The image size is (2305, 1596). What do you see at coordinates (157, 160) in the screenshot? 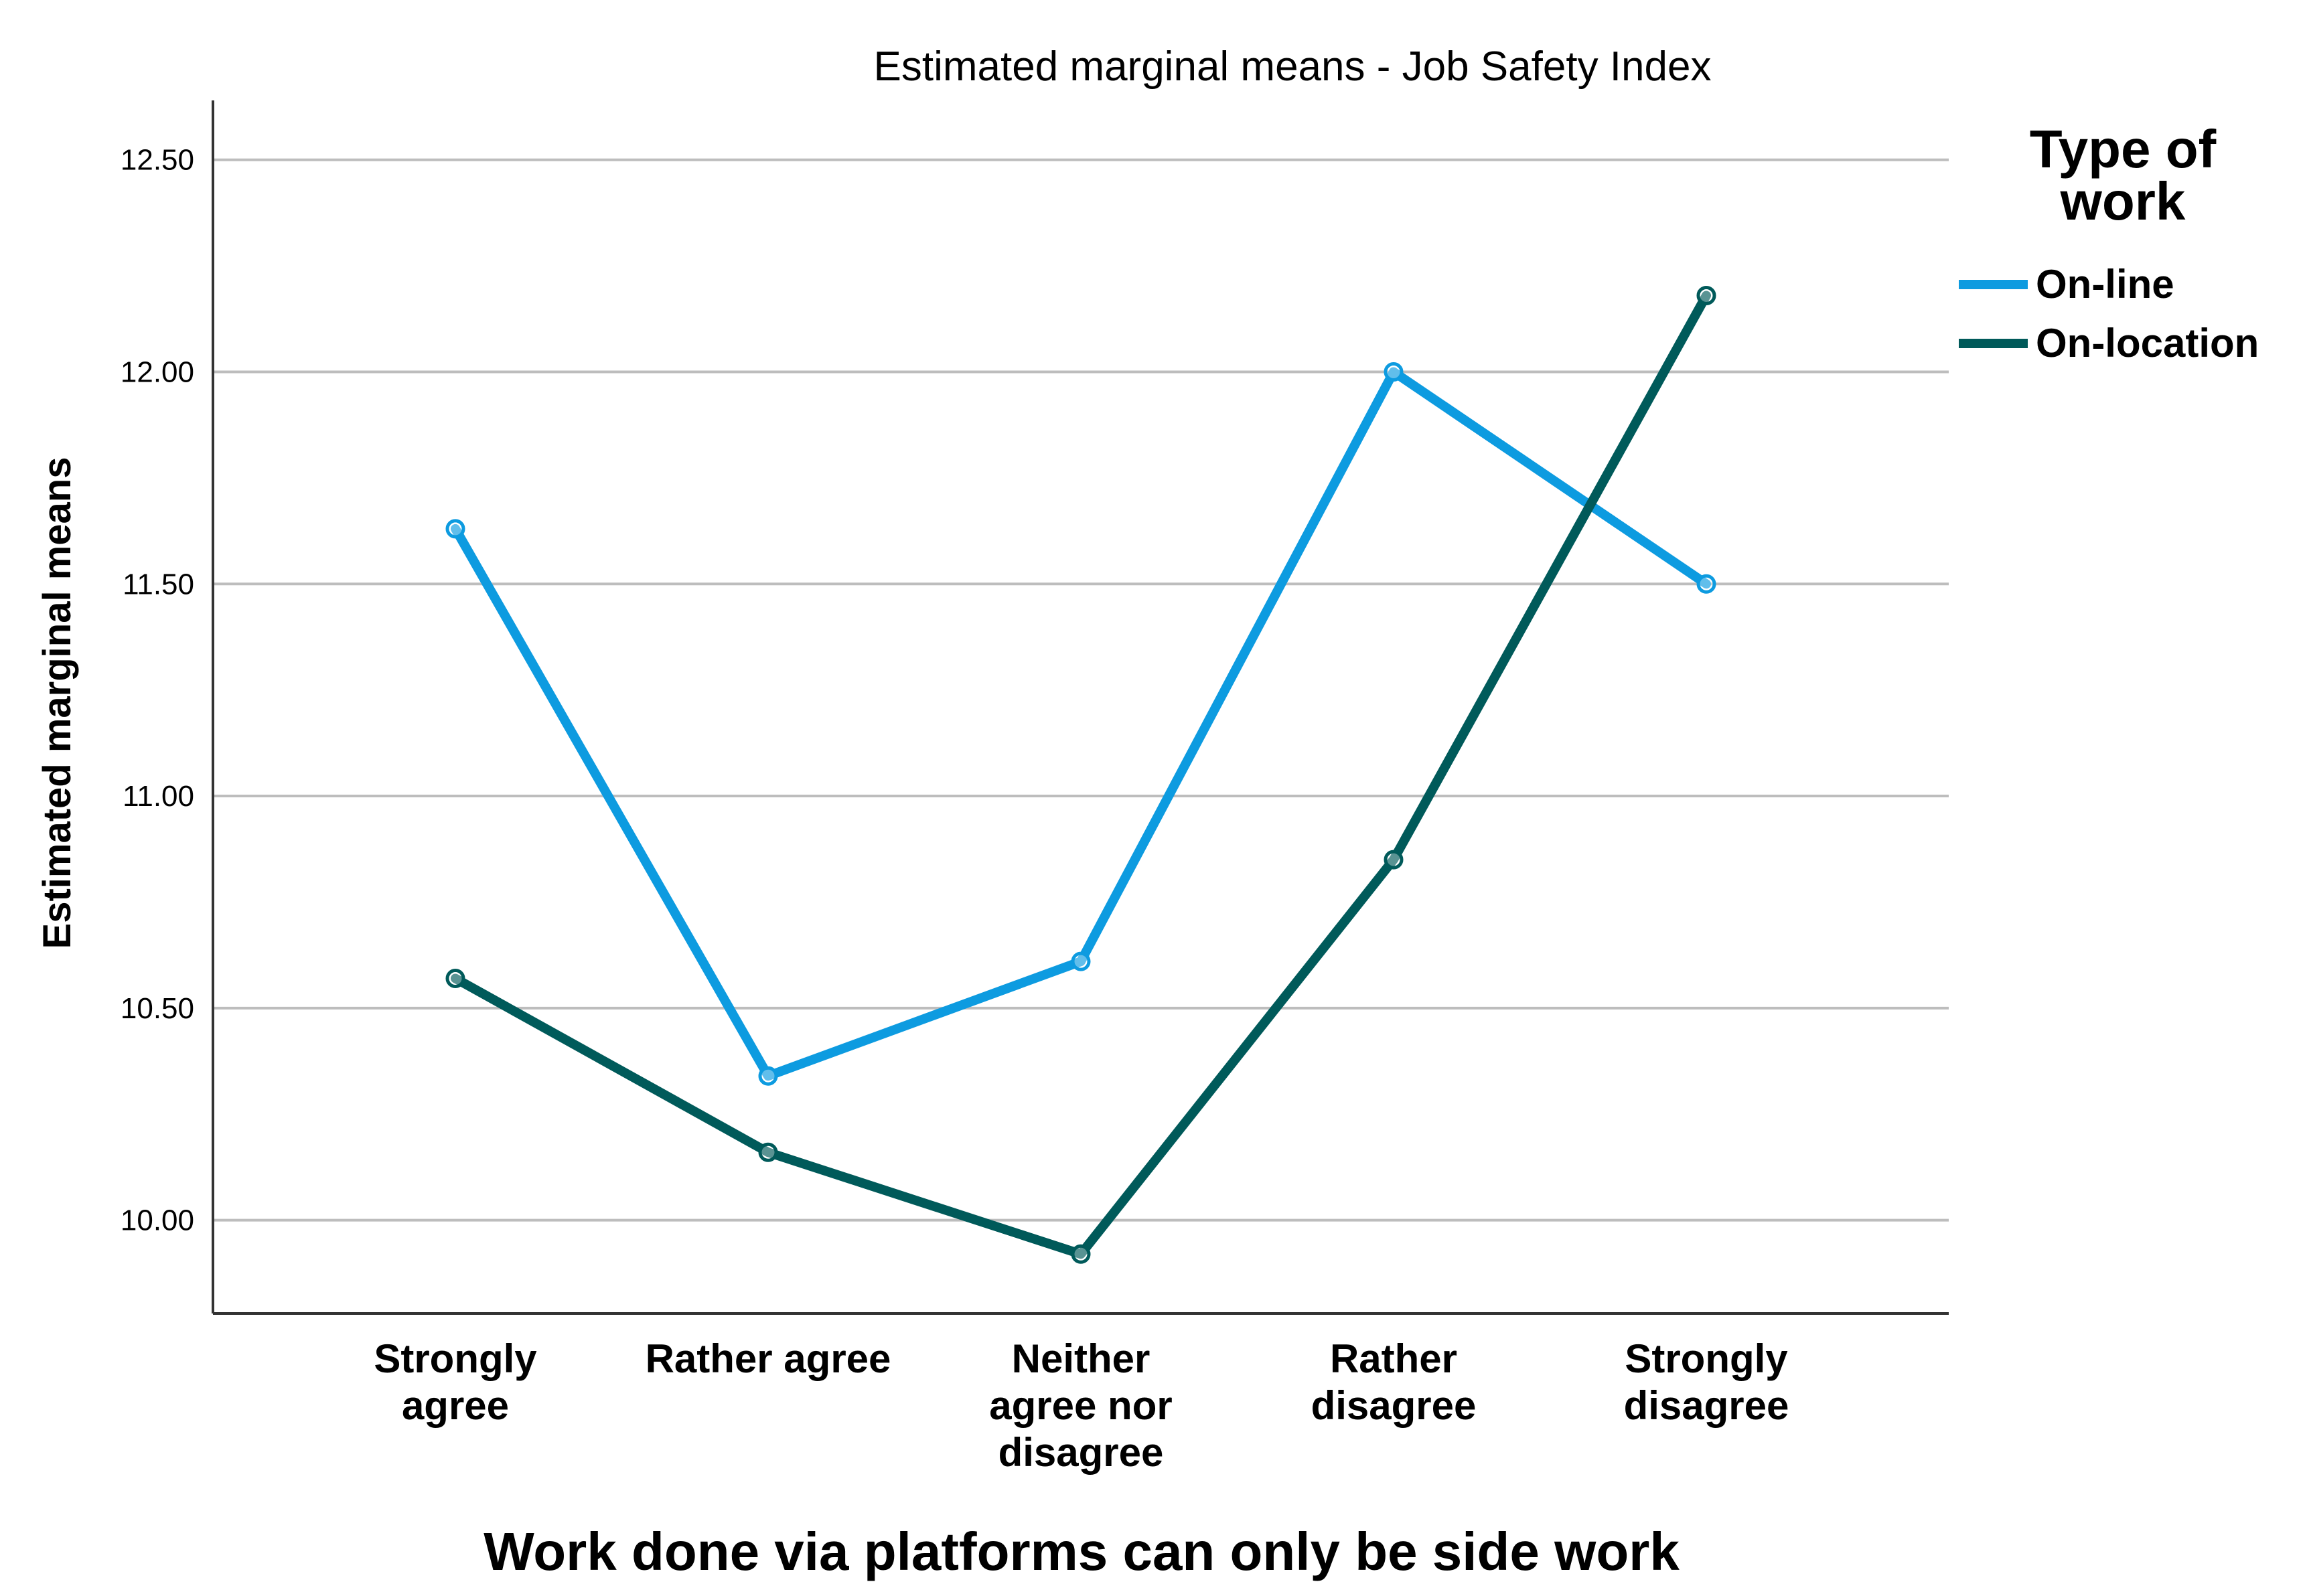
I see `y-tick-label: 12.50` at bounding box center [157, 160].